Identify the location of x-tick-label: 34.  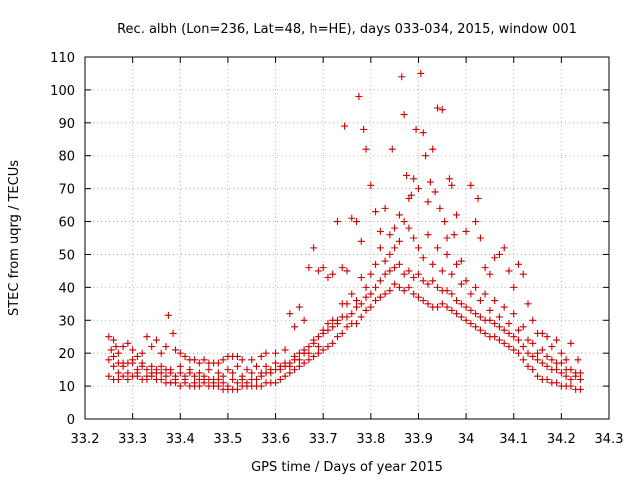
(466, 439).